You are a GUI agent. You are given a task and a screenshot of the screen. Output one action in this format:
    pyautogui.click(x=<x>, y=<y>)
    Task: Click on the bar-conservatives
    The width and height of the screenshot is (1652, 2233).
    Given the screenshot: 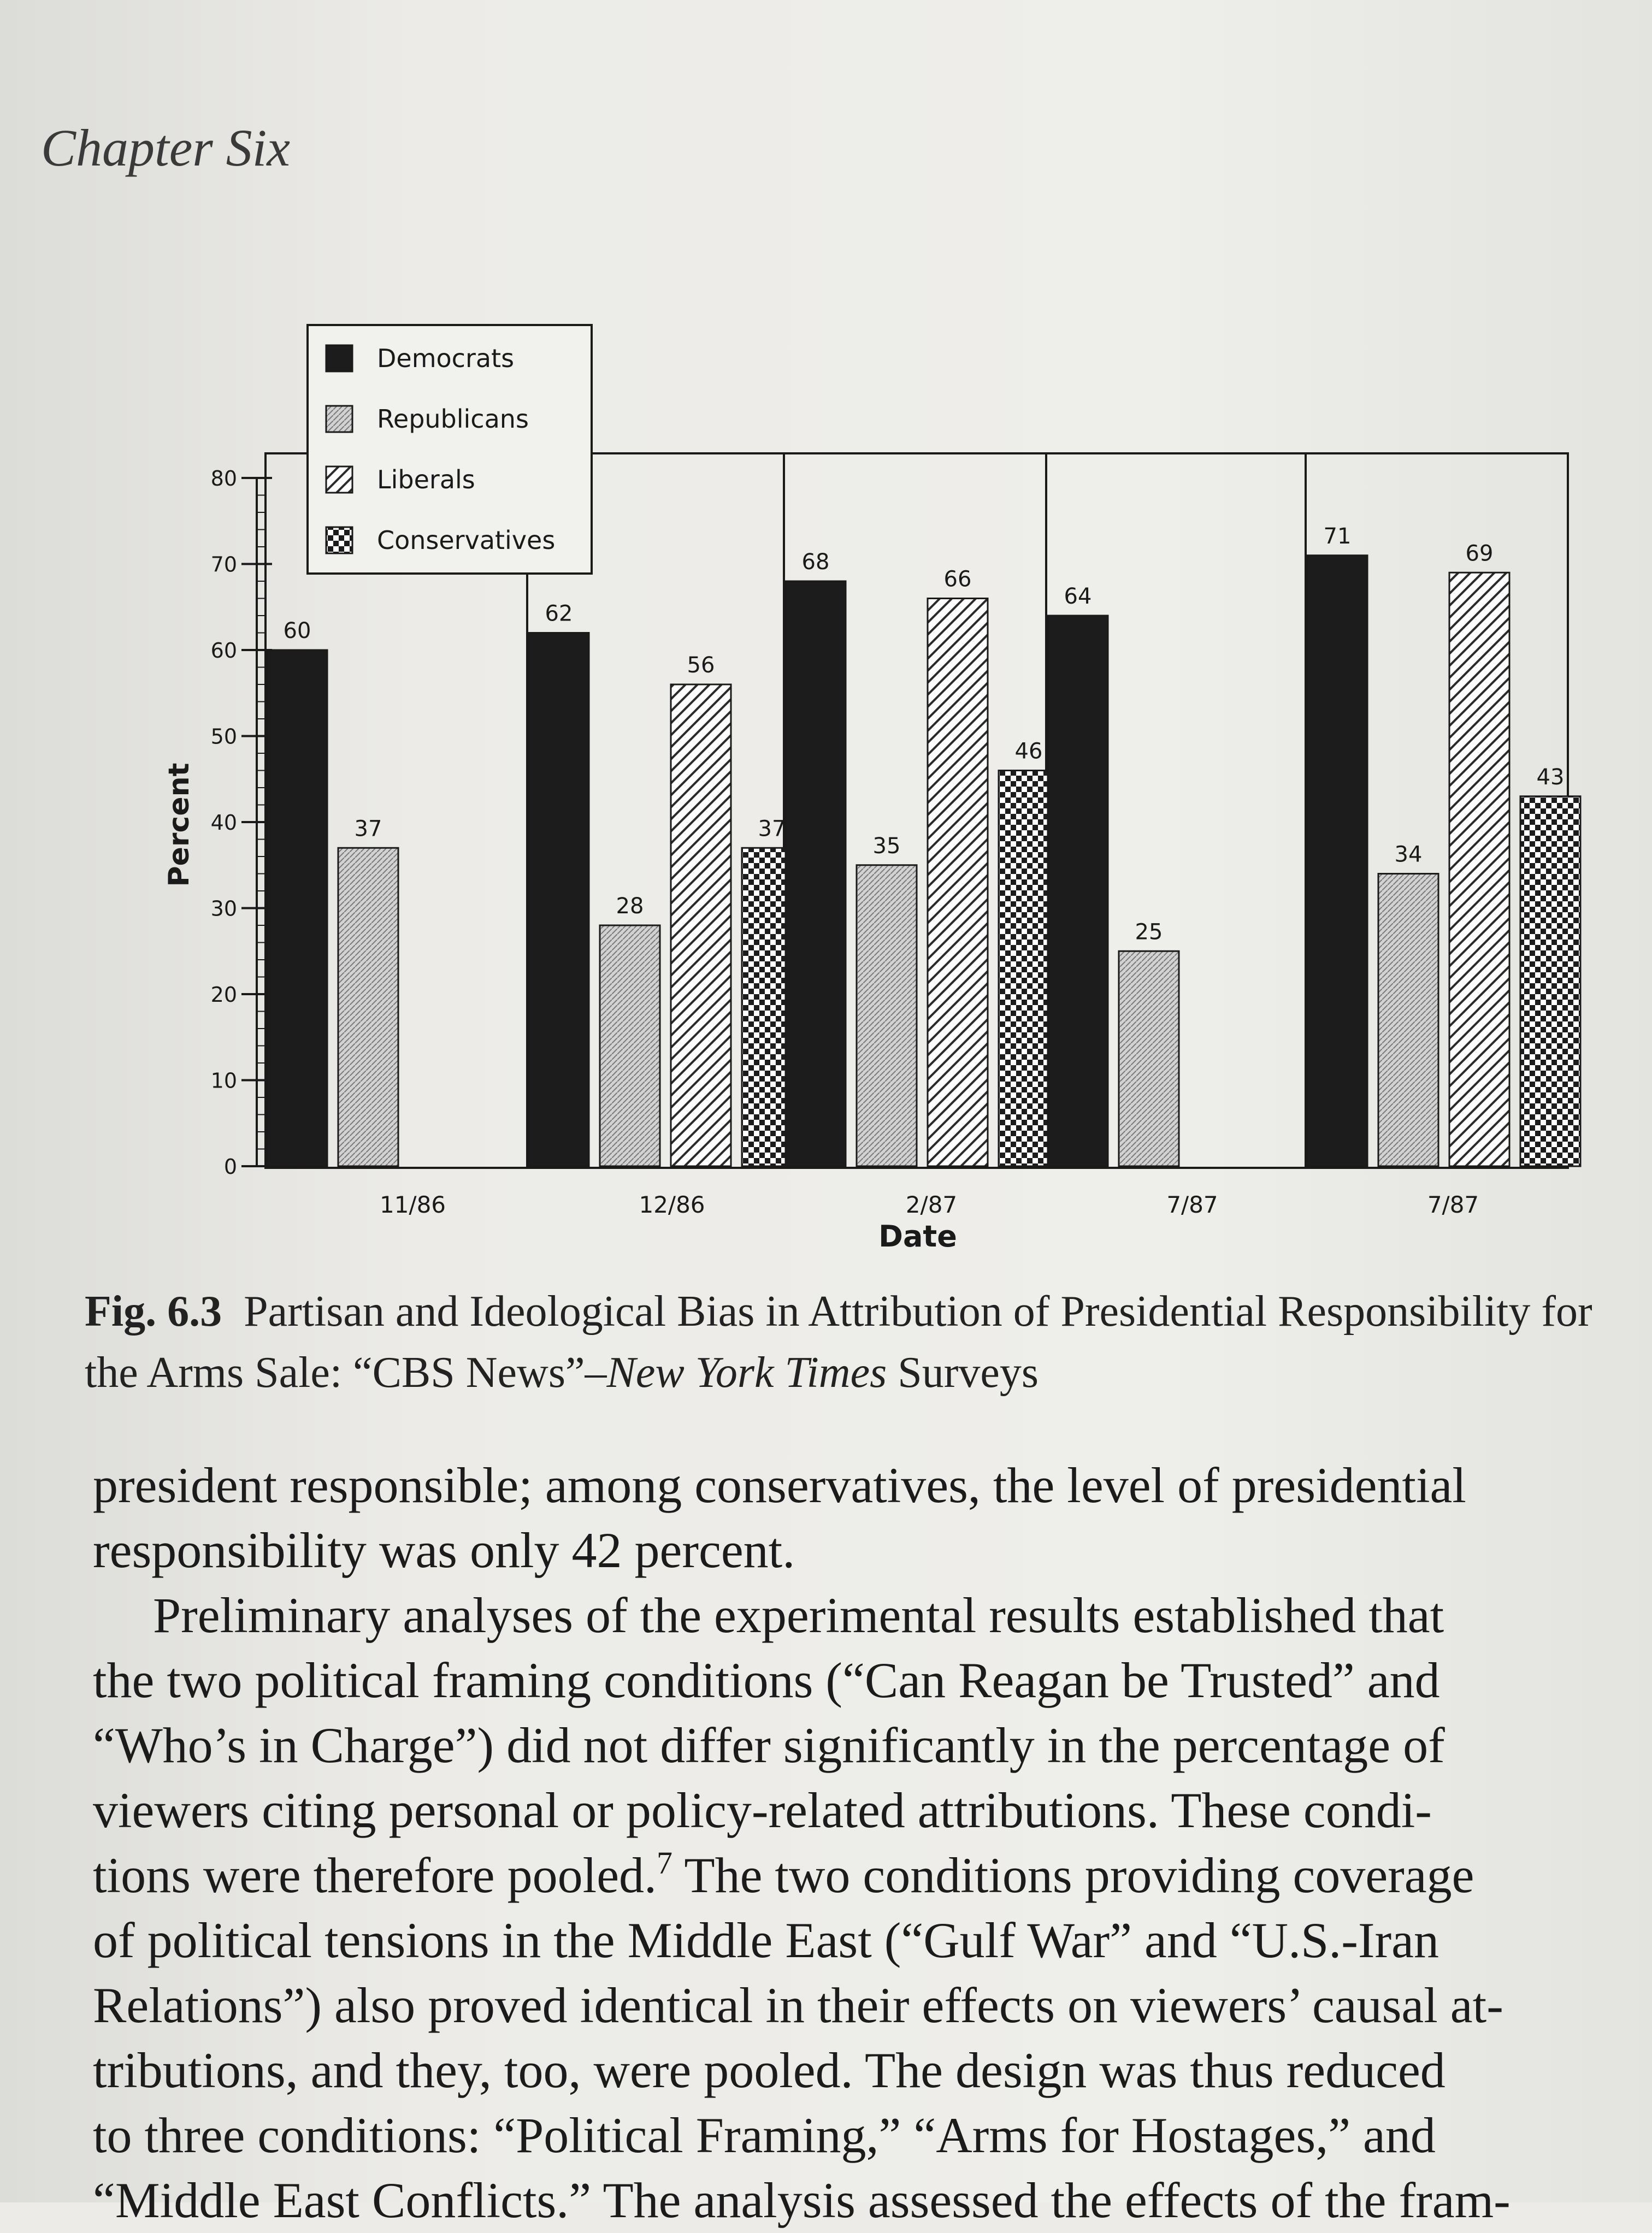 What is the action you would take?
    pyautogui.click(x=1550, y=981)
    